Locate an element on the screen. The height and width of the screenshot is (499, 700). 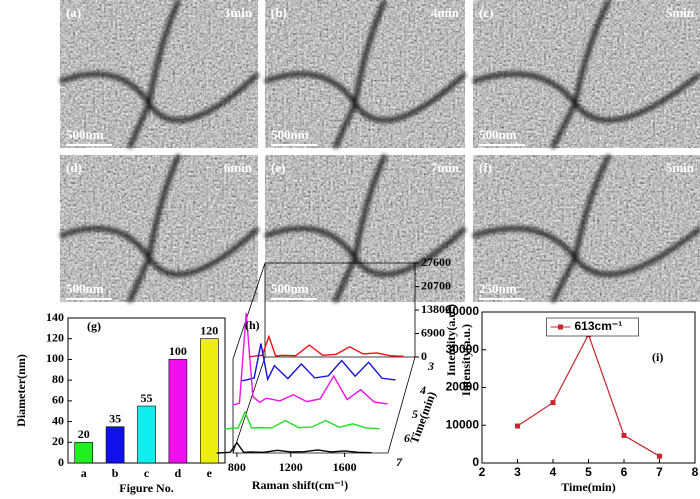
x-tick-label: c is located at coordinates (147, 473).